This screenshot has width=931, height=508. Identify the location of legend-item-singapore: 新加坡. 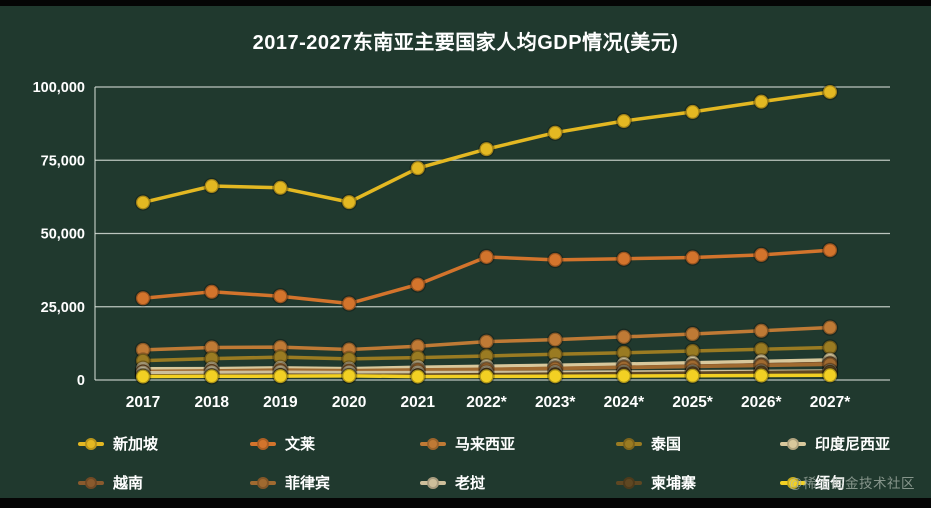
(164, 443).